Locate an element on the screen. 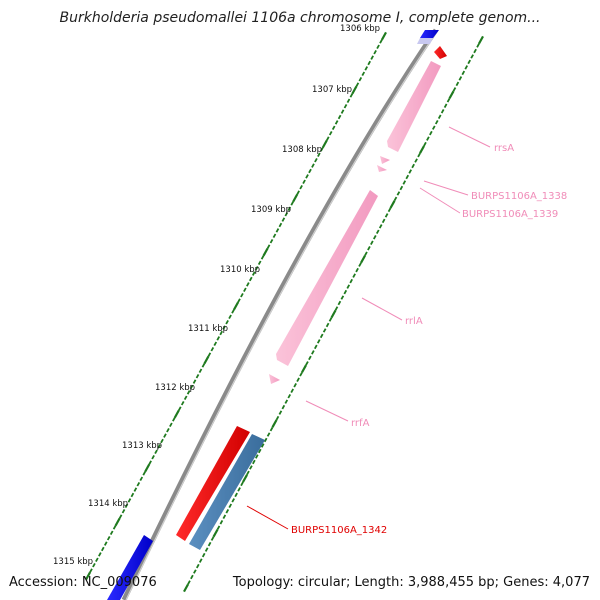 The image size is (600, 600). tick-label: 1309 kbp is located at coordinates (271, 210).